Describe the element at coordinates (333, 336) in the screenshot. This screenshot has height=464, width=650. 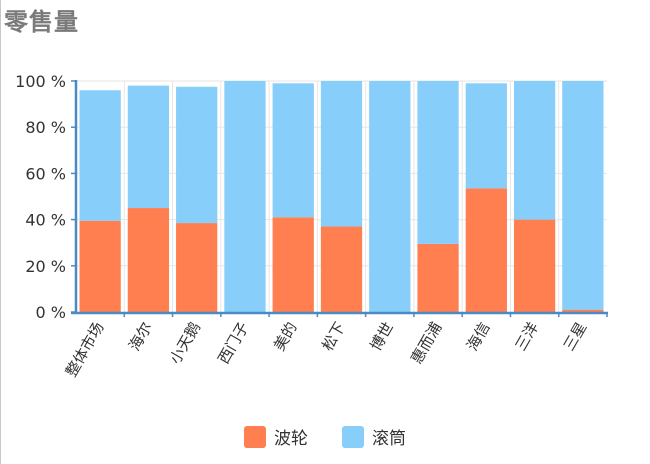
I see `x-tick-label: 松下` at that location.